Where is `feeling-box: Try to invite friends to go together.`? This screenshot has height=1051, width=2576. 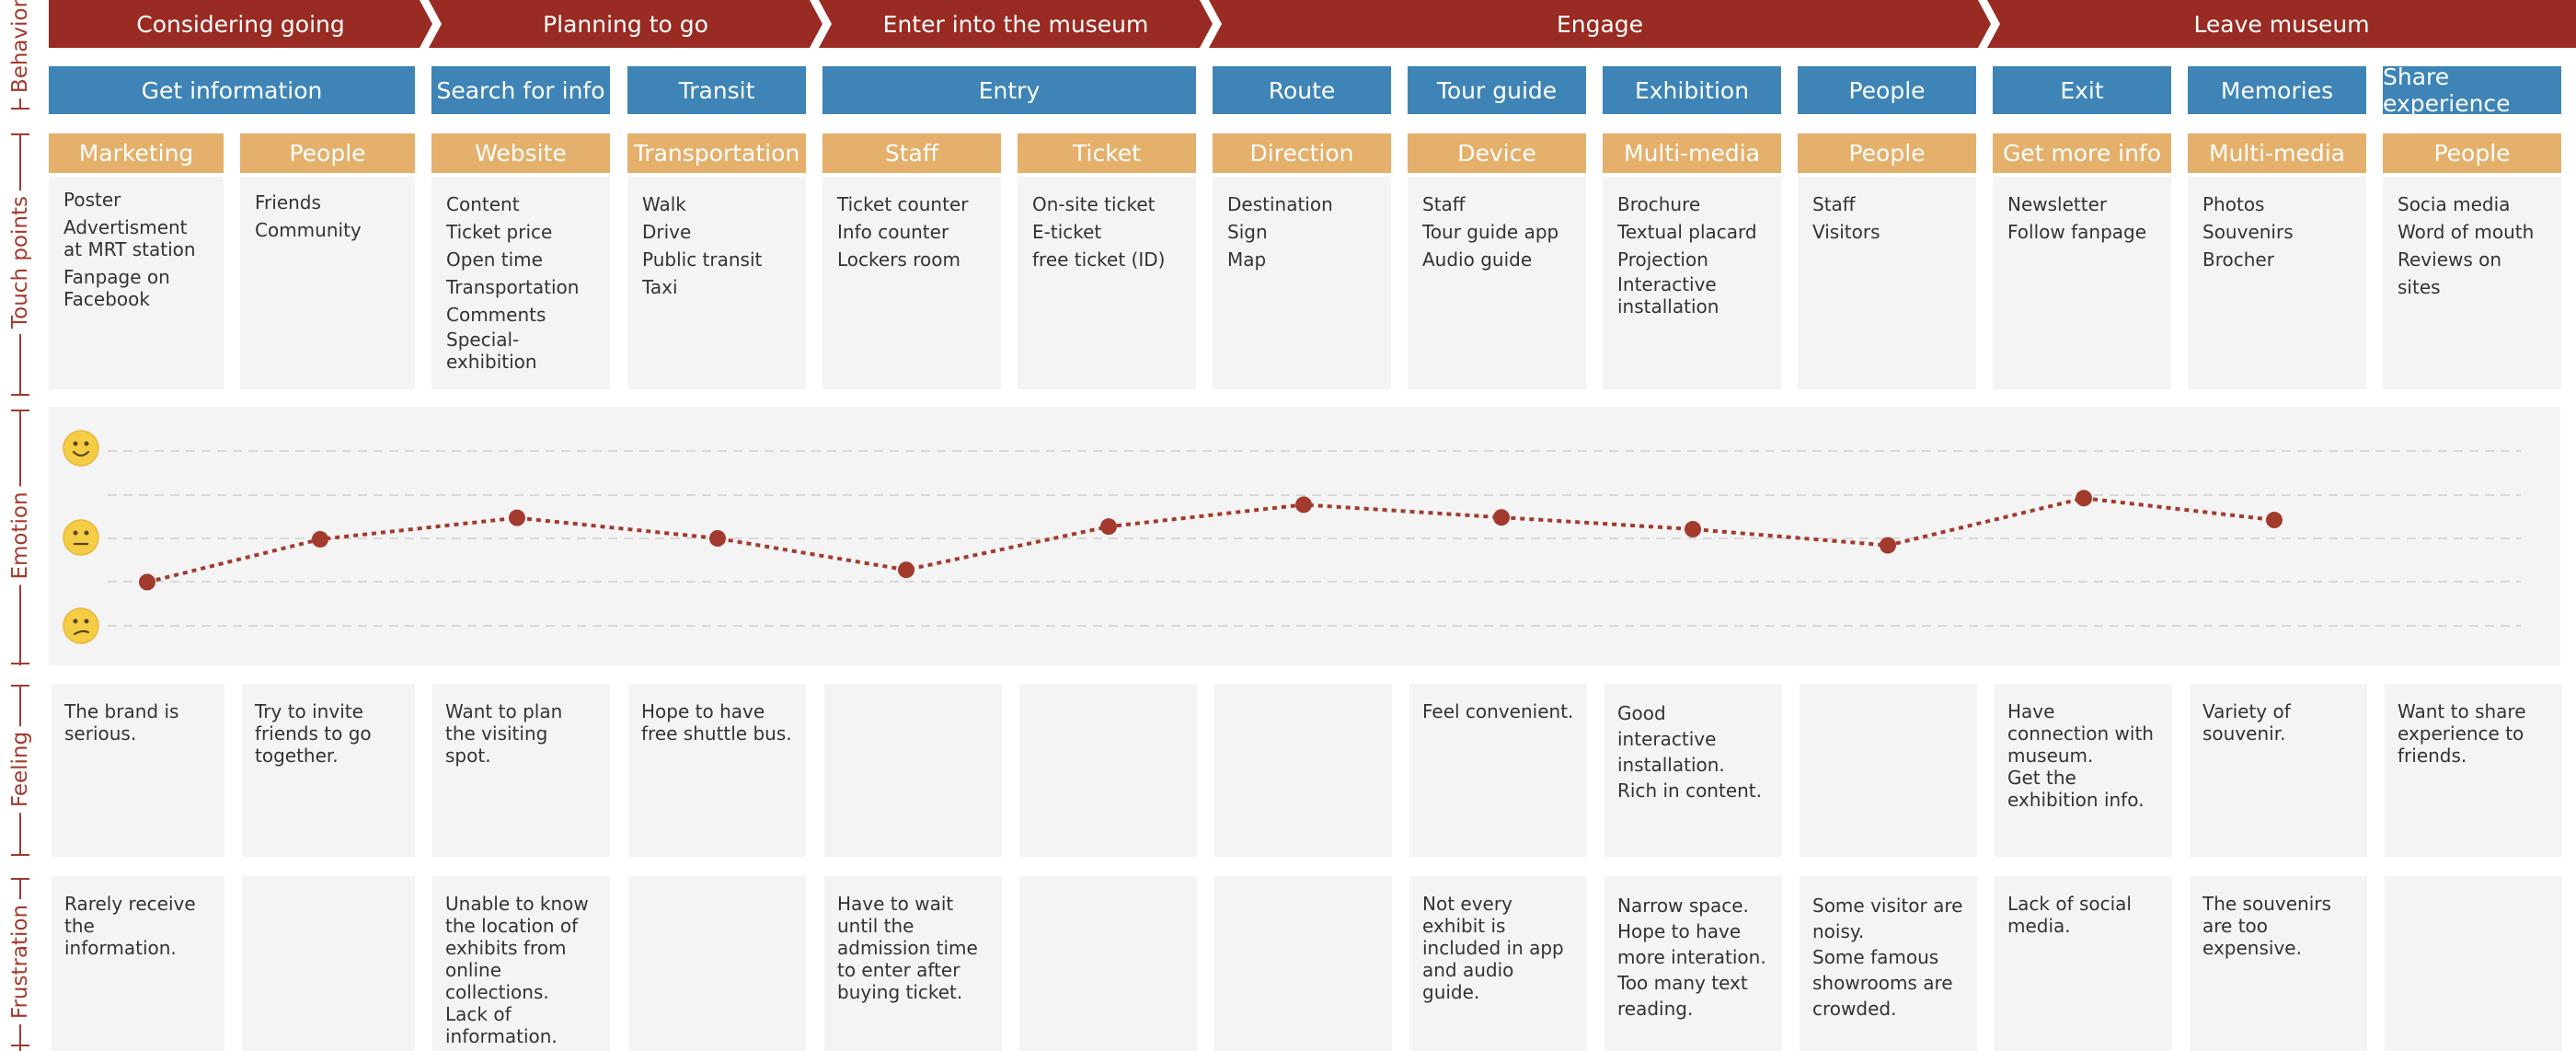
feeling-box: Try to invite friends to go together. is located at coordinates (328, 770).